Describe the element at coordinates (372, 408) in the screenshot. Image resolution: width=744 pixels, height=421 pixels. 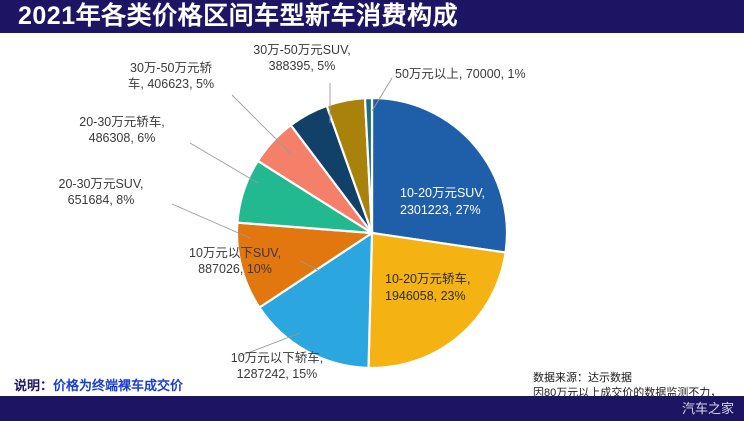
I see `footer-bar: 汽车之家` at that location.